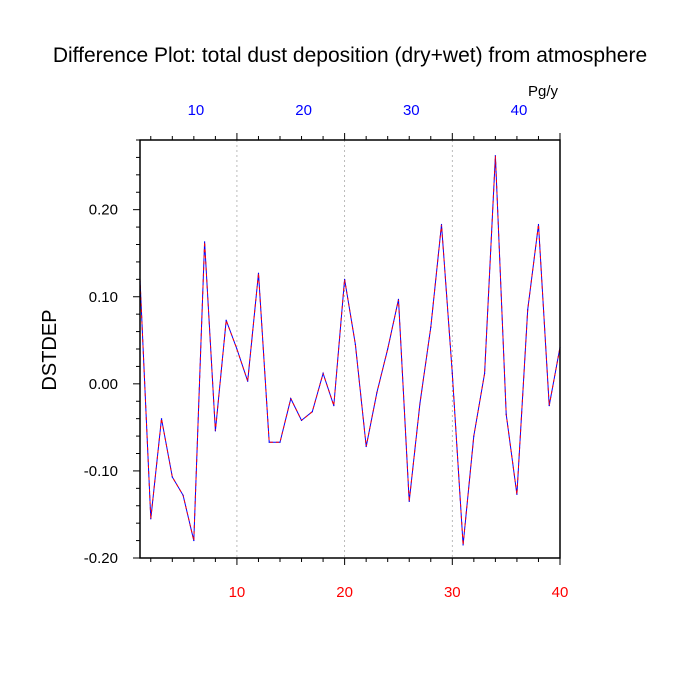  Describe the element at coordinates (452, 592) in the screenshot. I see `x-bottom-tick-label: 30` at that location.